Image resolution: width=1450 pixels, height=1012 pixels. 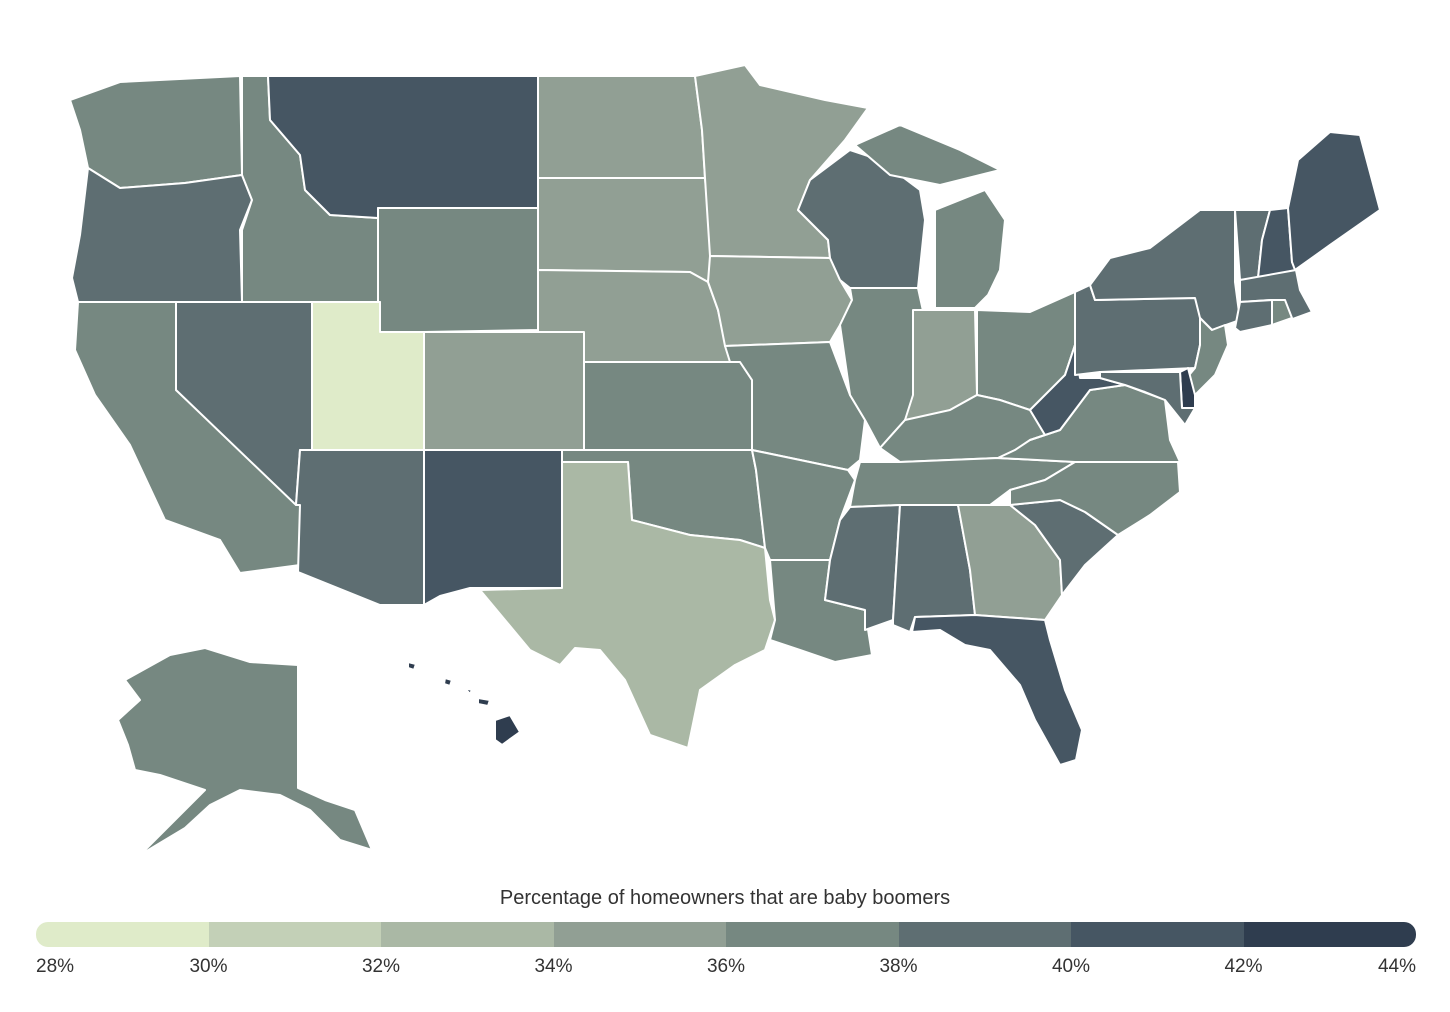 I want to click on state-me, so click(x=1334, y=201).